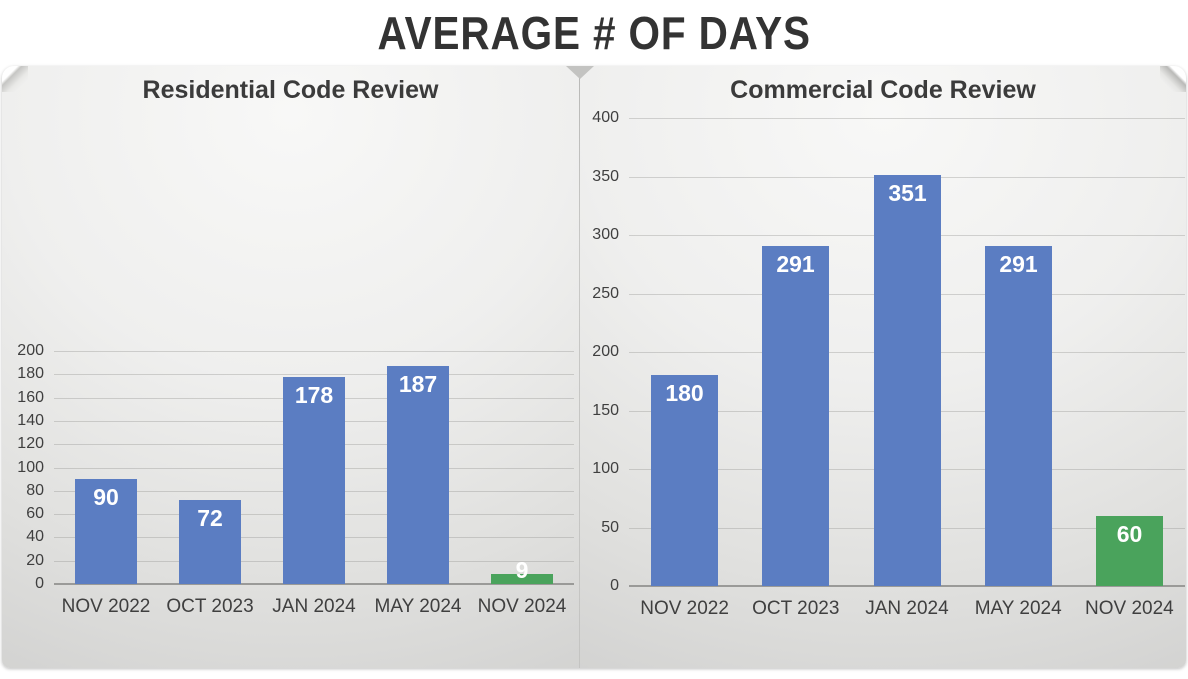  I want to click on page-curl-top-left-icon, so click(15, 79).